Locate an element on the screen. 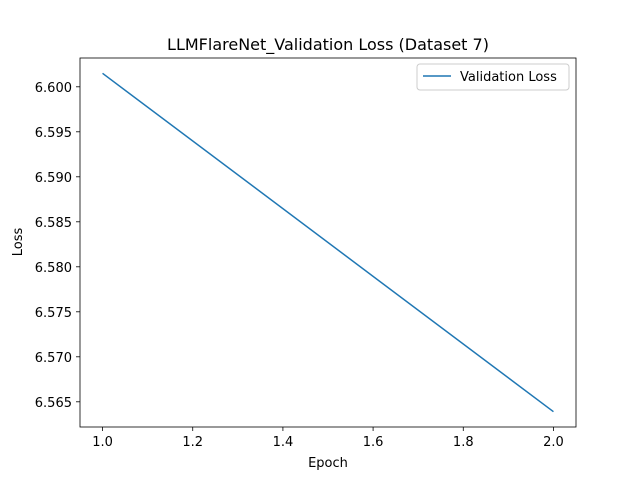  legend-label-validation-loss: Validation Loss is located at coordinates (508, 77).